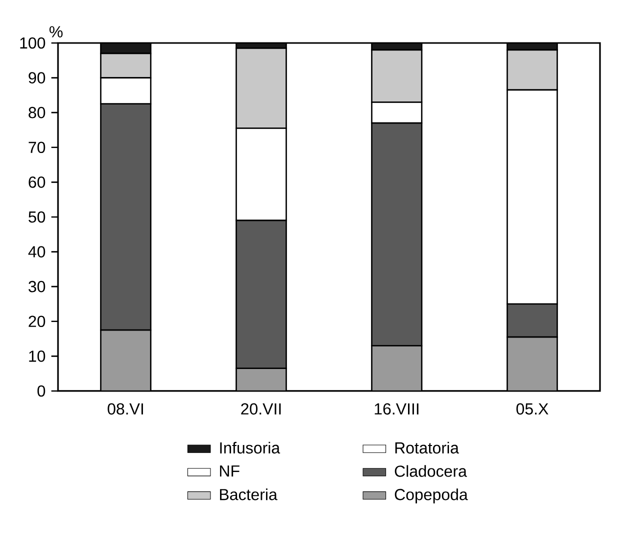 The width and height of the screenshot is (626, 535). Describe the element at coordinates (56, 32) in the screenshot. I see `y-axis-title: %` at that location.